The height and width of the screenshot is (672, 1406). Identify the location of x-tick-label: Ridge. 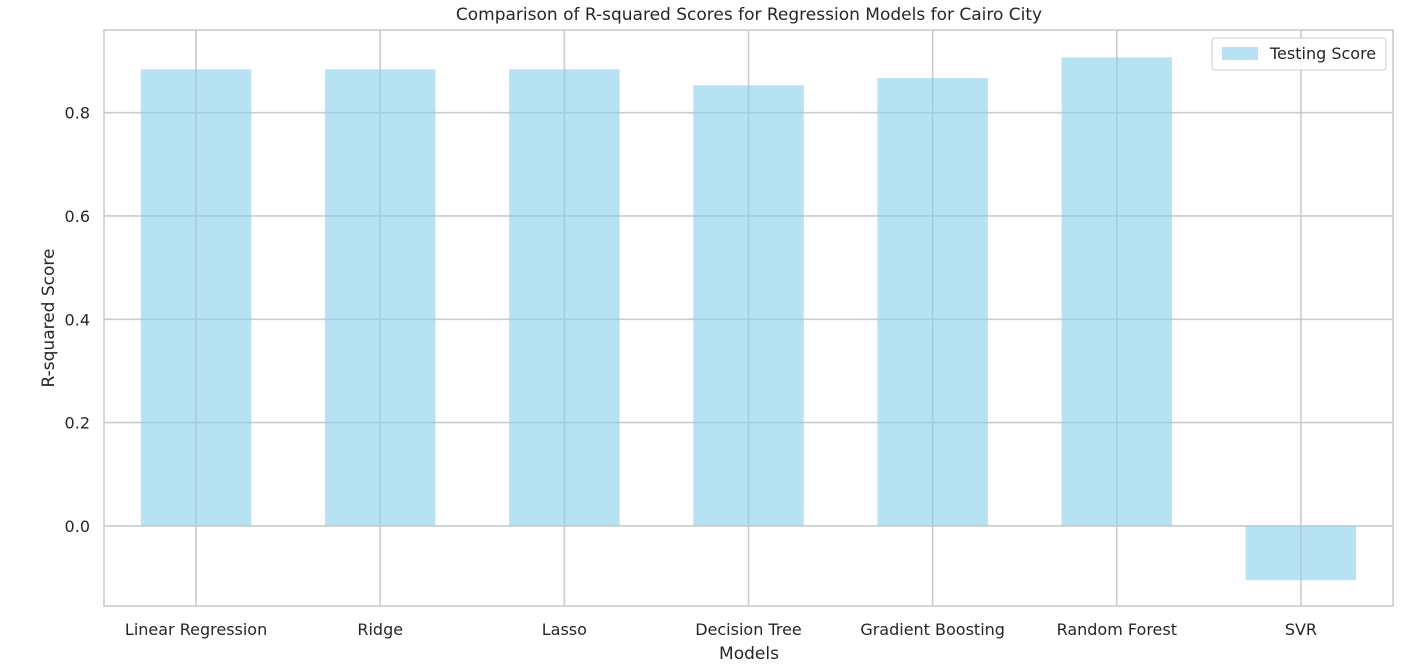
(380, 629).